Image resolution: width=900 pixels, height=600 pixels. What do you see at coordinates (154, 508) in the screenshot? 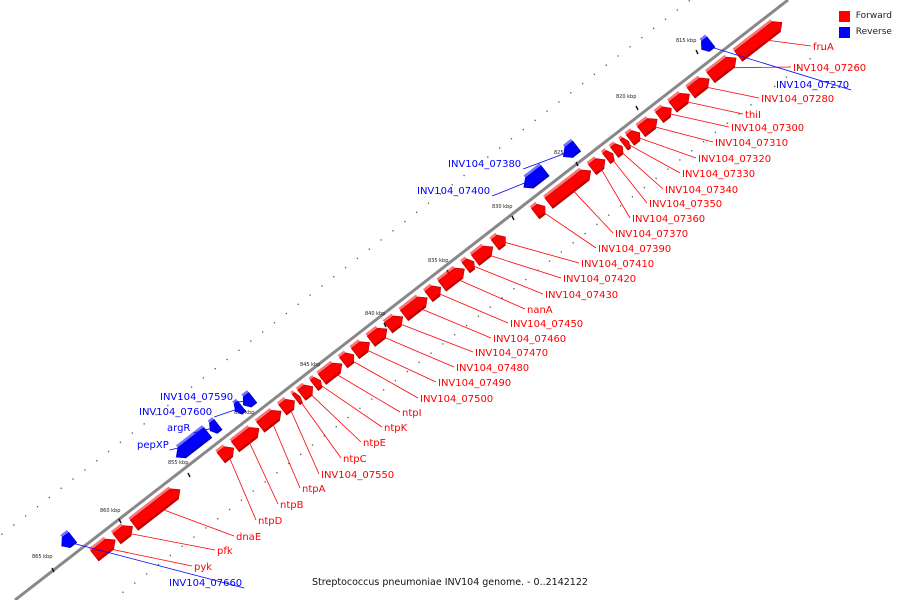
I see `gene-arrow-dnaE` at bounding box center [154, 508].